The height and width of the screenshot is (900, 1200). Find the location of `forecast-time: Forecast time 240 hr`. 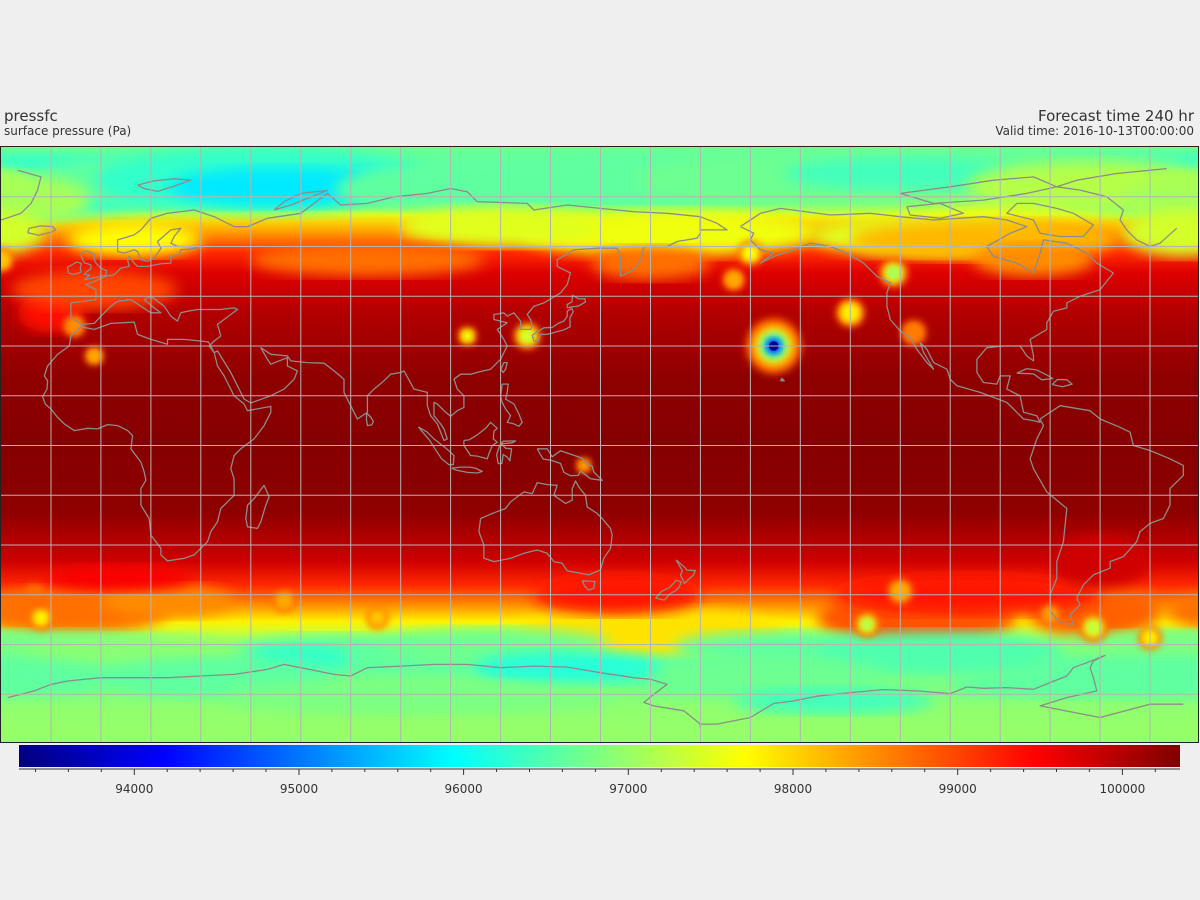

forecast-time: Forecast time 240 hr is located at coordinates (1116, 116).